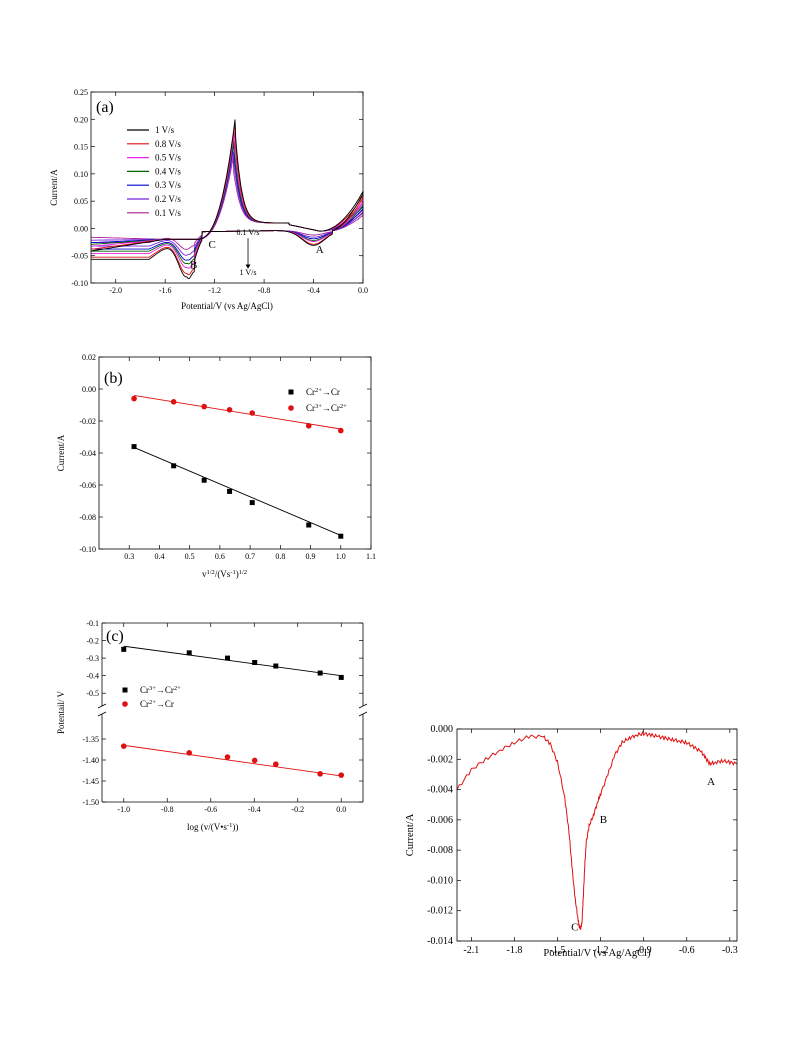 Image resolution: width=793 pixels, height=1057 pixels. I want to click on x-tick-label: -0.3, so click(730, 950).